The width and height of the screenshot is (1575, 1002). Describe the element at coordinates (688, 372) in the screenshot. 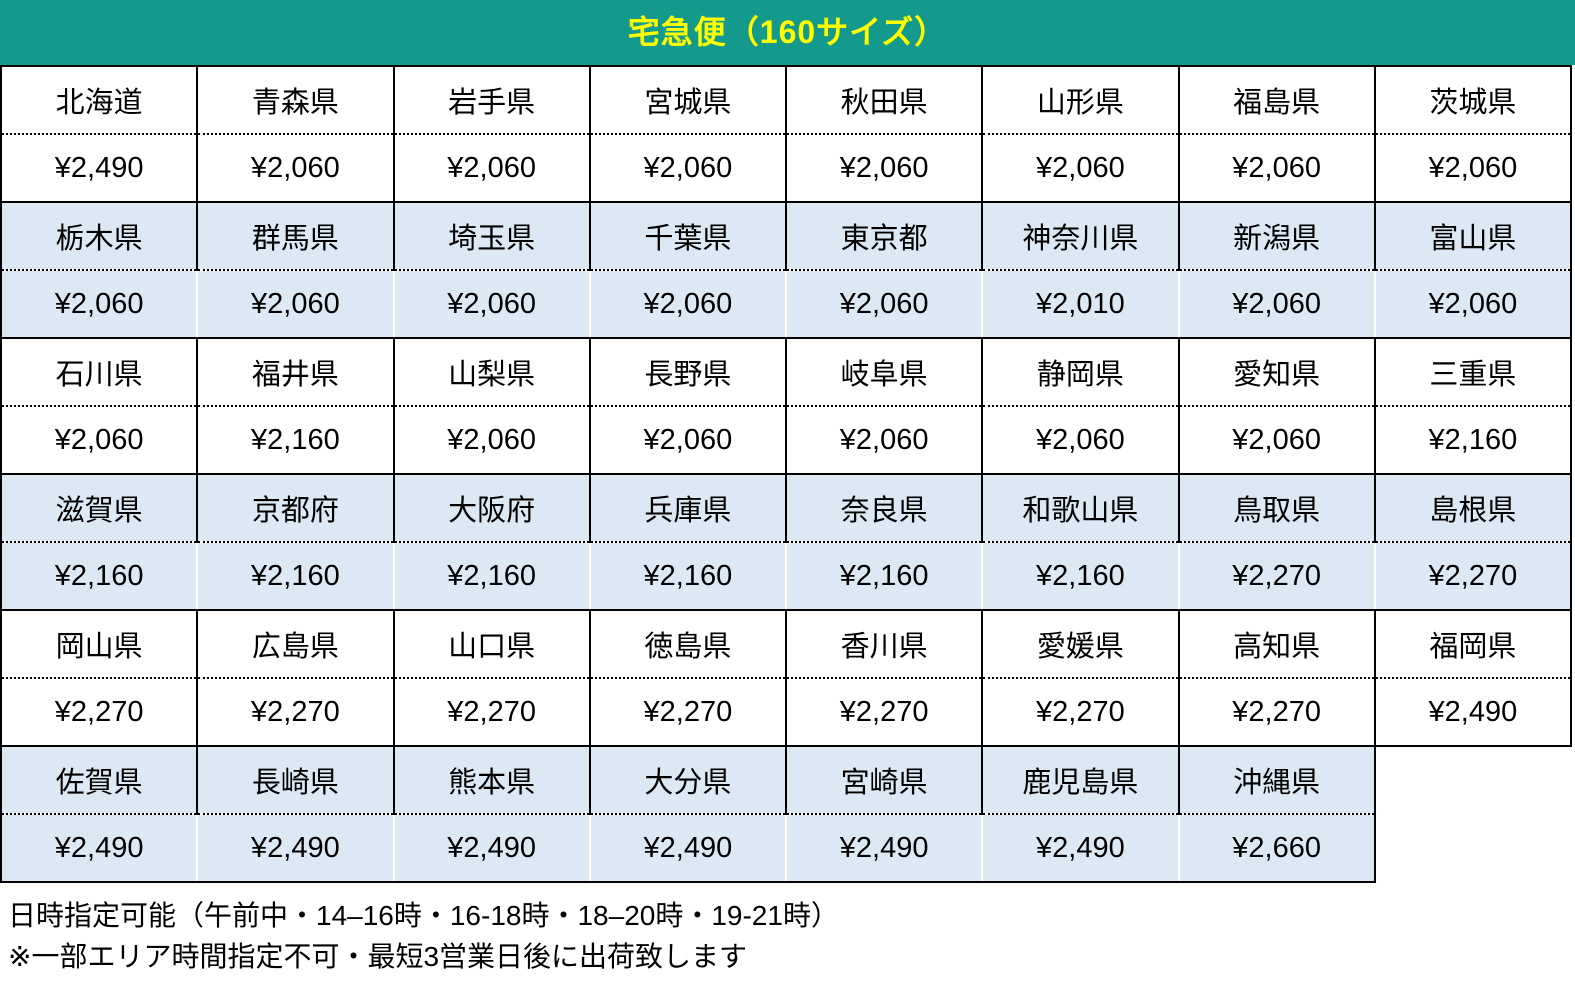

I see `prefecture-name-cell: 長野県` at that location.